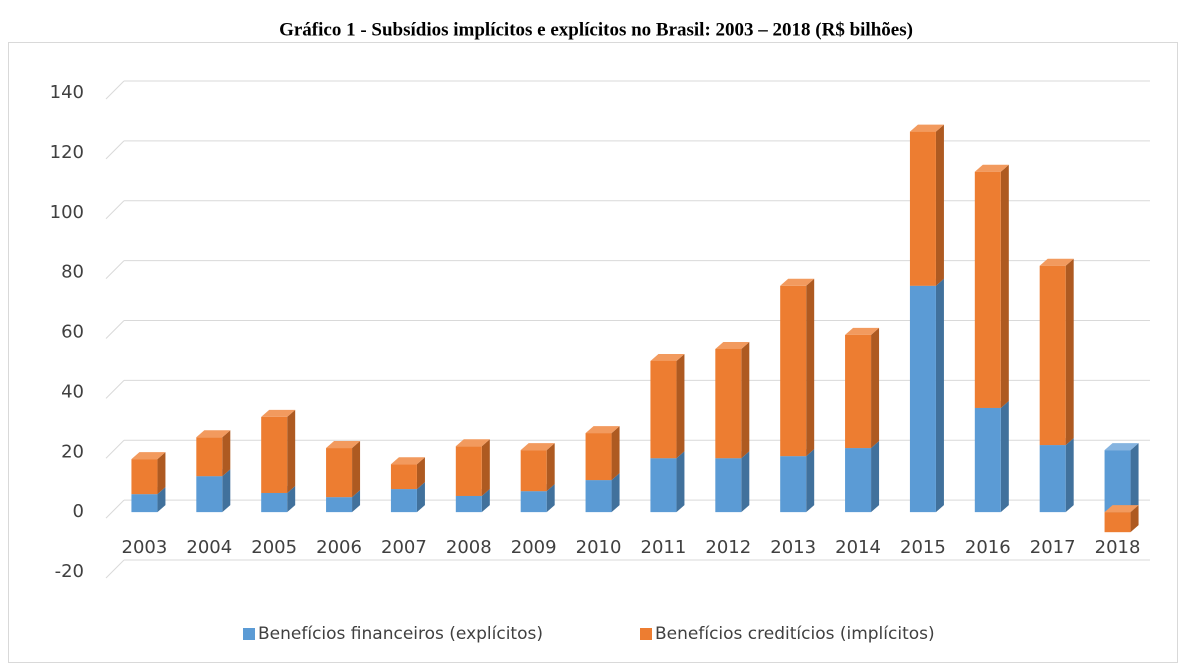  Describe the element at coordinates (69, 571) in the screenshot. I see `y-tick-label: -20` at that location.